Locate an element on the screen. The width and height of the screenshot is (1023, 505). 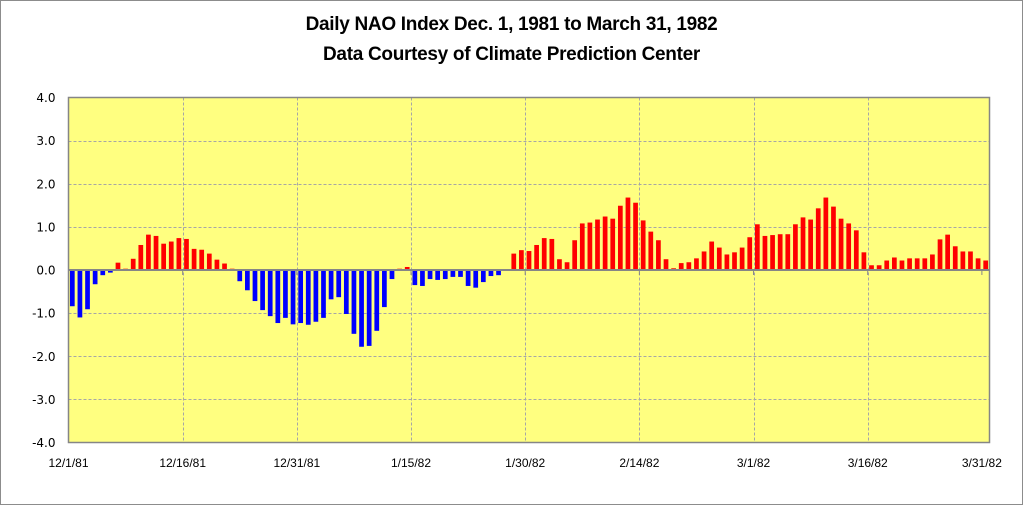
y-tick-label: 2.0 is located at coordinates (45, 184).